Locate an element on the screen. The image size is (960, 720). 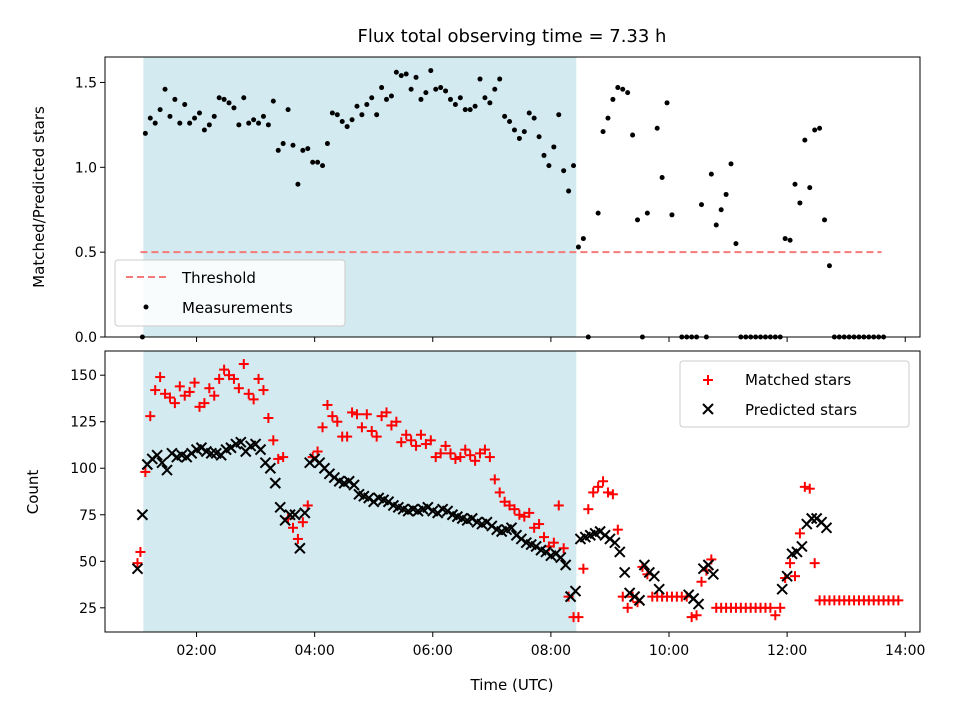
y-tick-label-1: 50 is located at coordinates (88, 562).